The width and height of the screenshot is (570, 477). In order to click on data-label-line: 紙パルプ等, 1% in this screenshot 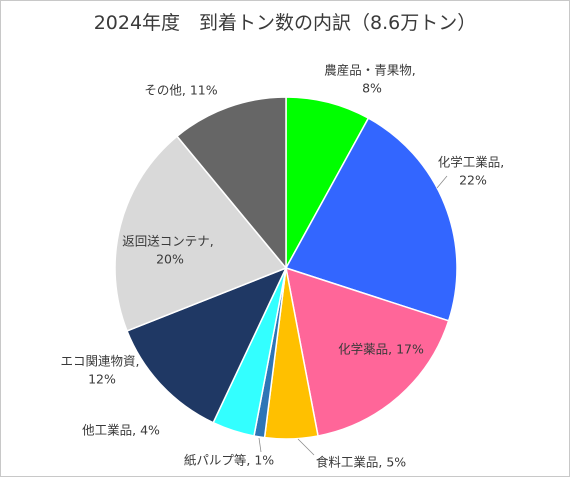, I will do `click(229, 460)`.